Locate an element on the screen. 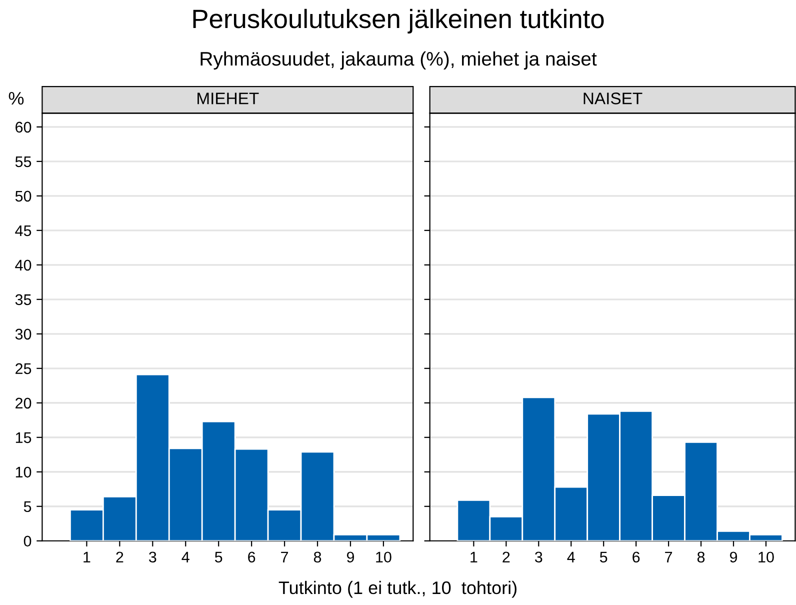 The width and height of the screenshot is (796, 605). chart-title: NAISET is located at coordinates (613, 98).